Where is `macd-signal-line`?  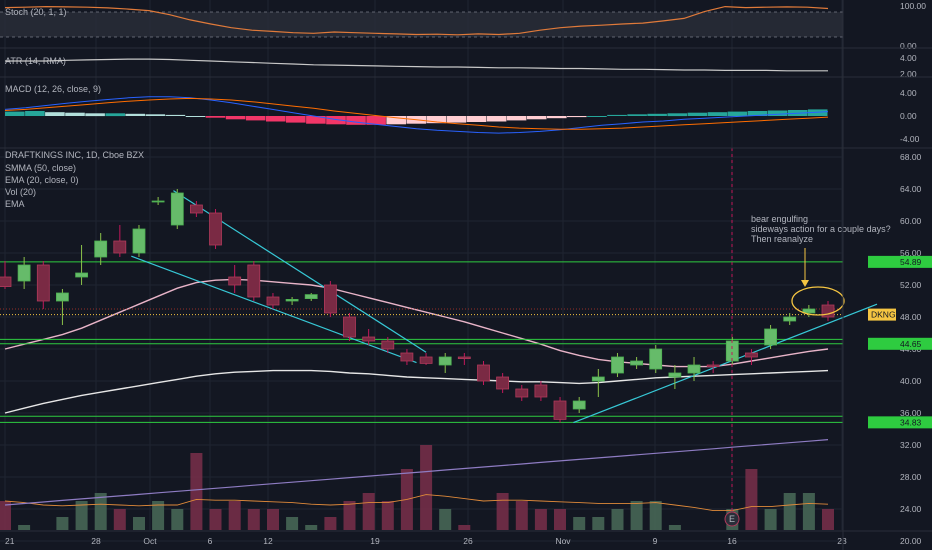 macd-signal-line is located at coordinates (416, 113).